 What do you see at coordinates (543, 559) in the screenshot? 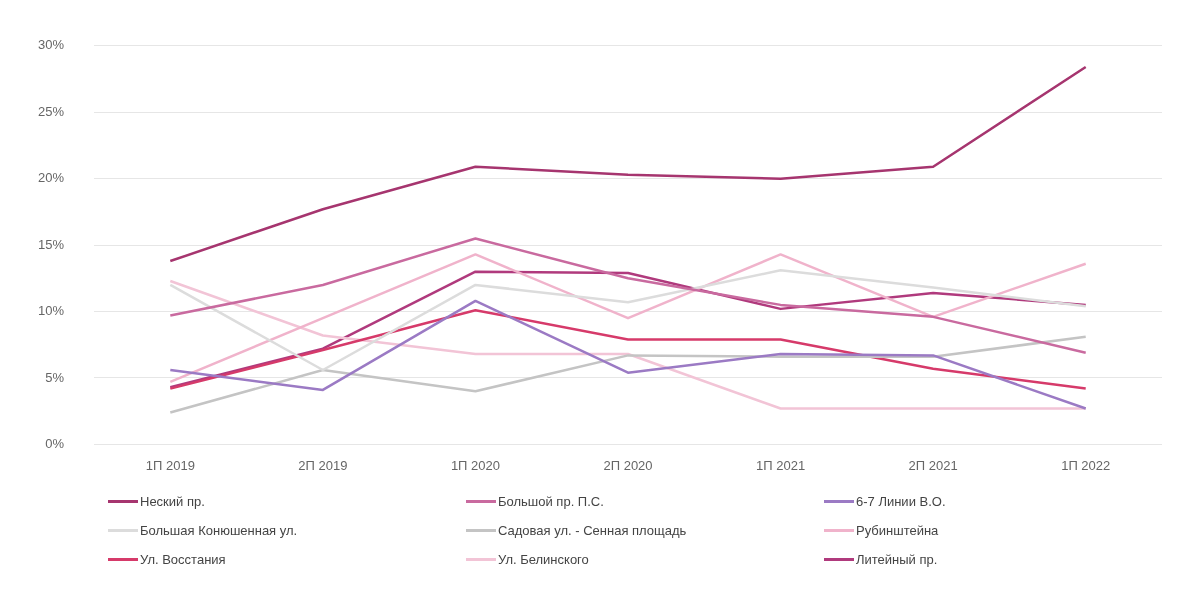
I see `legend-label: Ул. Белинского` at bounding box center [543, 559].